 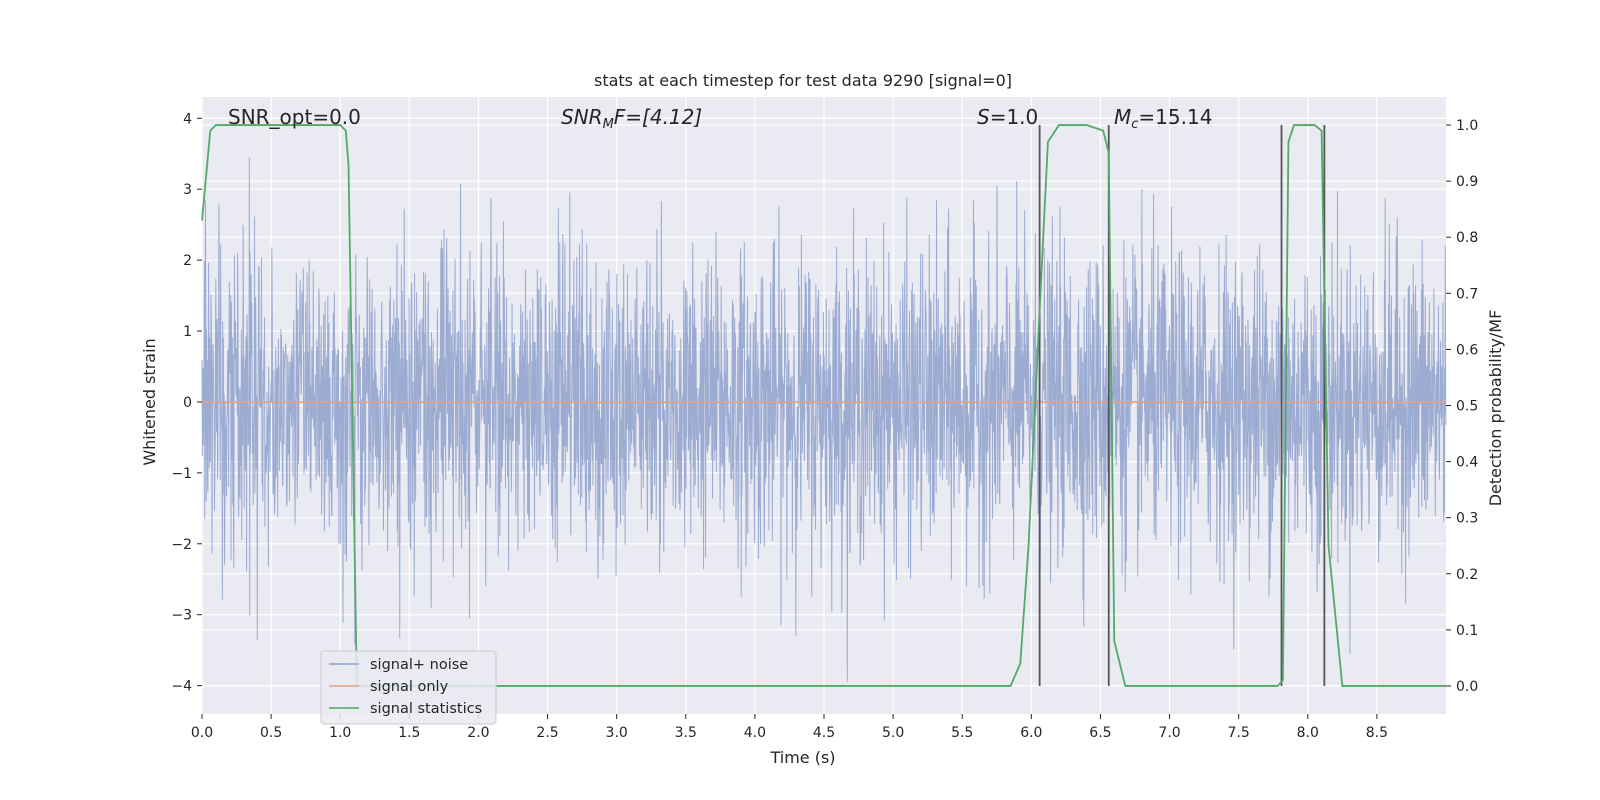 What do you see at coordinates (1467, 350) in the screenshot?
I see `y-tick-label-right: 0.6` at bounding box center [1467, 350].